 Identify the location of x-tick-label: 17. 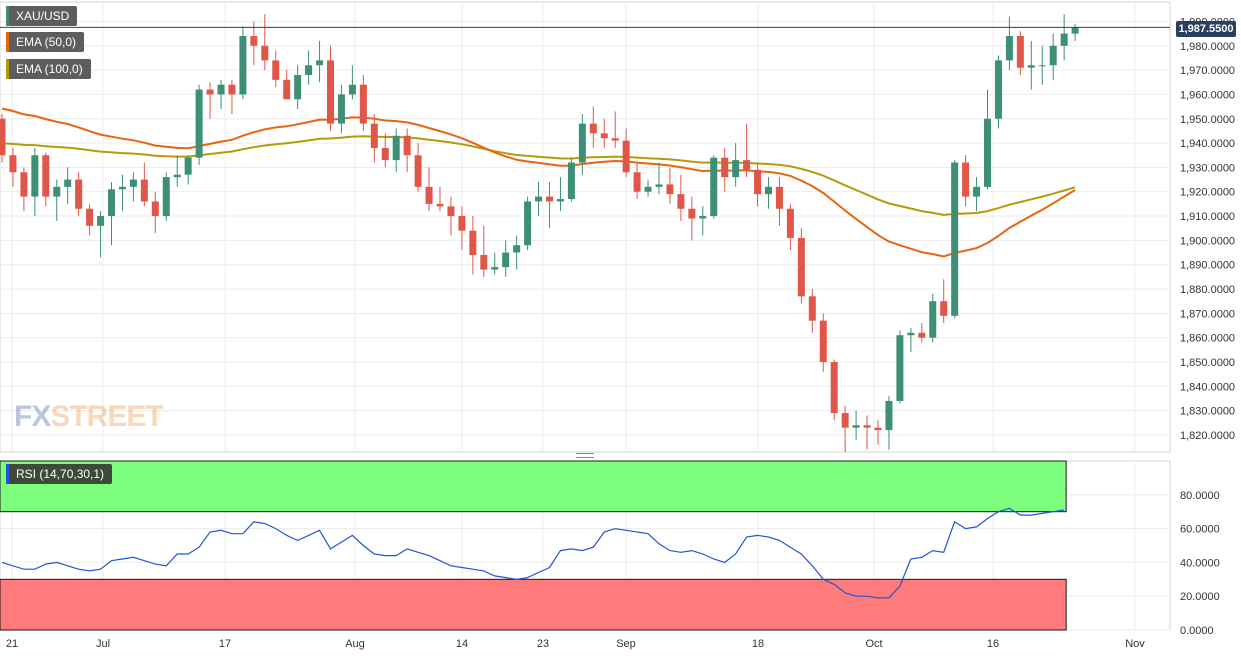
(225, 644).